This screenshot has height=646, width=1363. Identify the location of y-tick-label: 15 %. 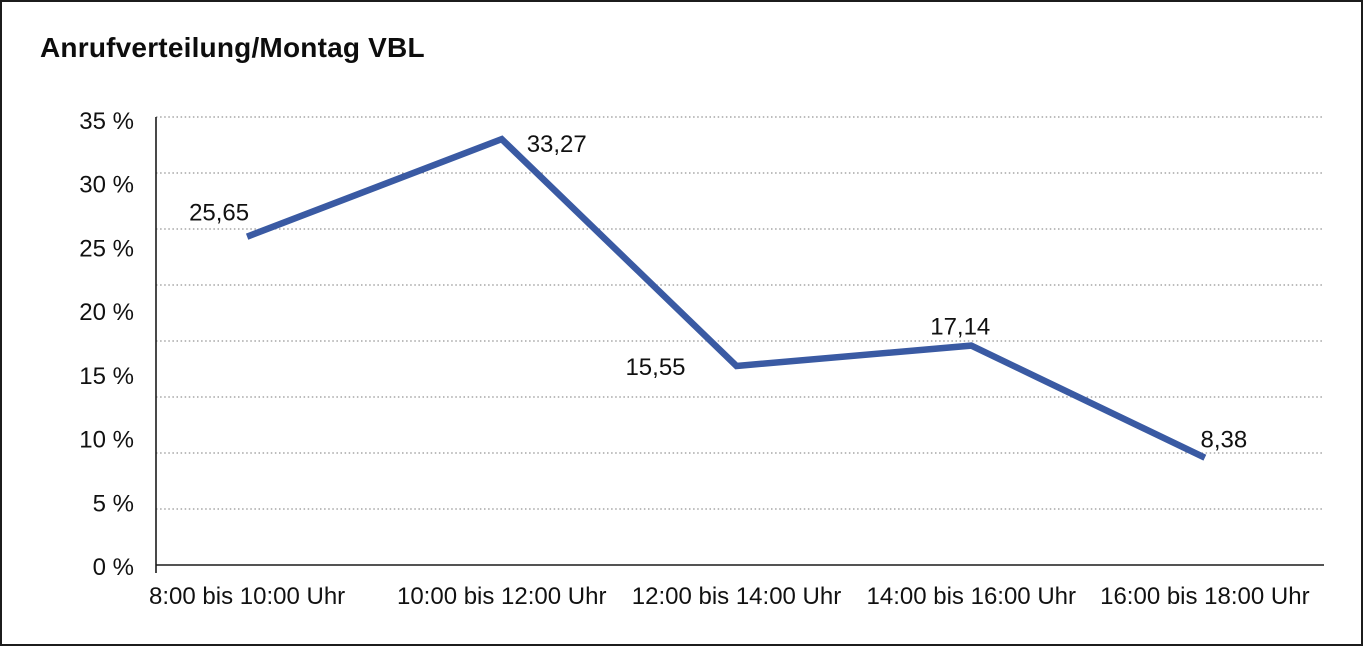
(106, 376).